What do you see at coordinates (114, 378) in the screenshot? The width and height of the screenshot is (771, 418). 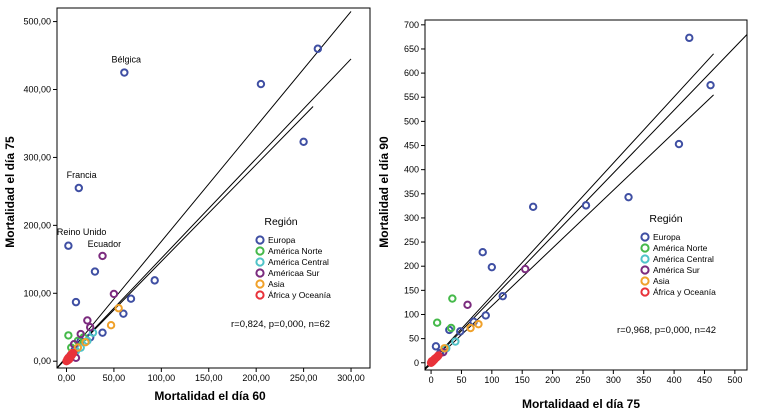 I see `x-tick-label: 50,00` at bounding box center [114, 378].